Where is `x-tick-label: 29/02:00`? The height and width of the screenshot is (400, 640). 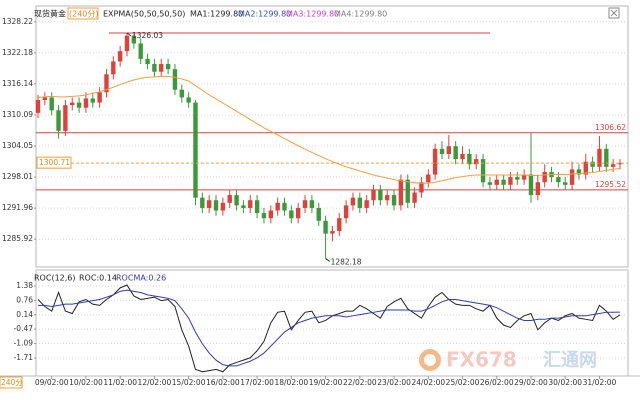
x-tick-label: 29/02:00 is located at coordinates (531, 382).